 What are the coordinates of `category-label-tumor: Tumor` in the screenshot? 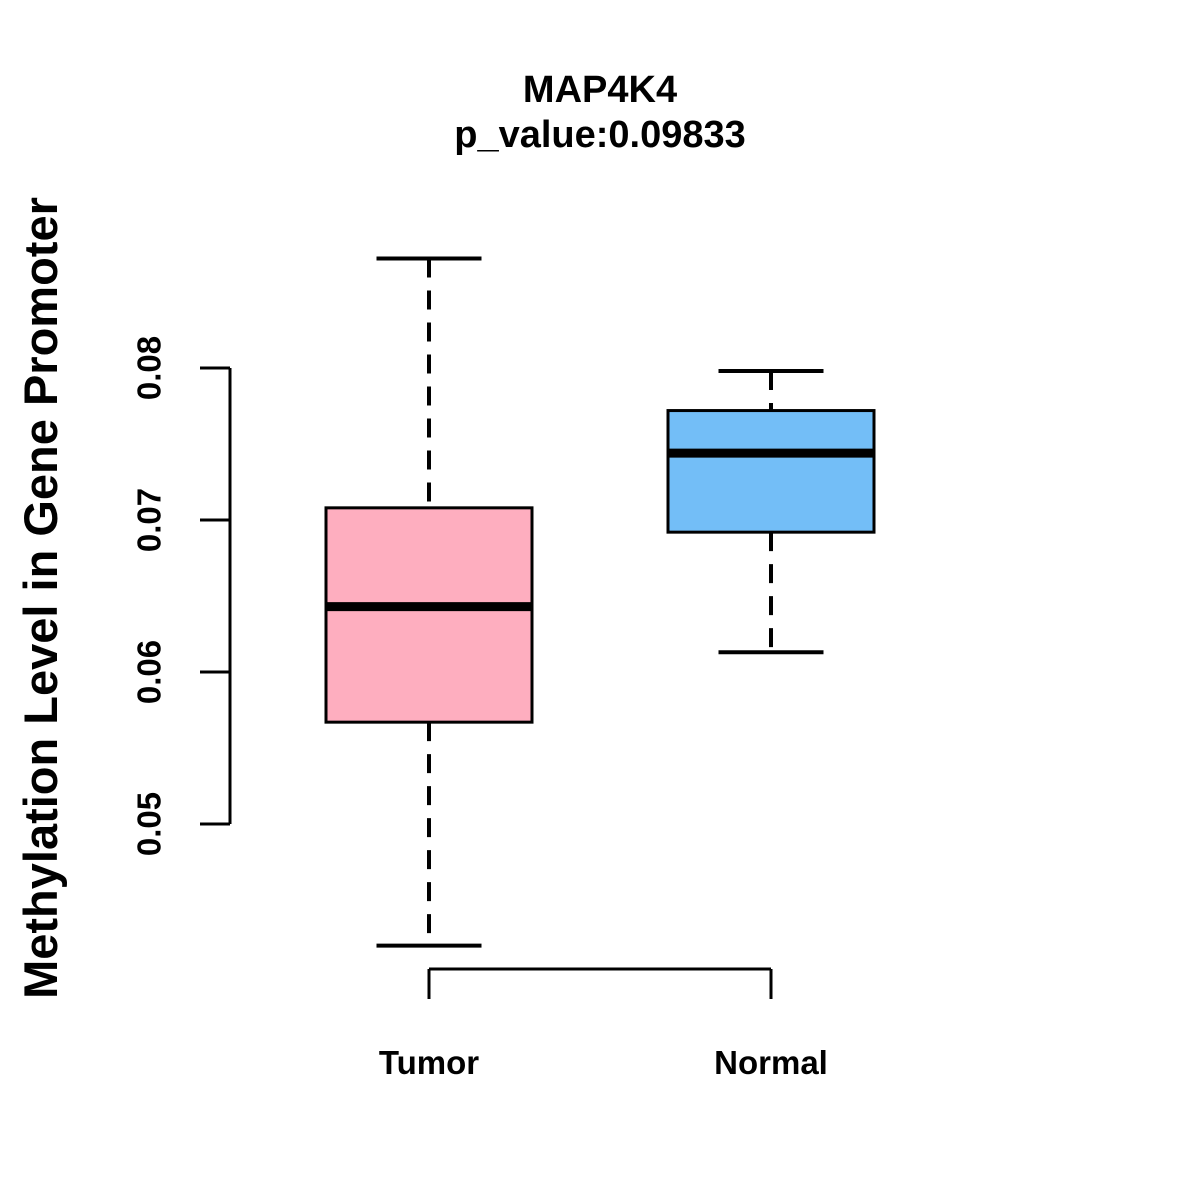 It's located at (429, 1062).